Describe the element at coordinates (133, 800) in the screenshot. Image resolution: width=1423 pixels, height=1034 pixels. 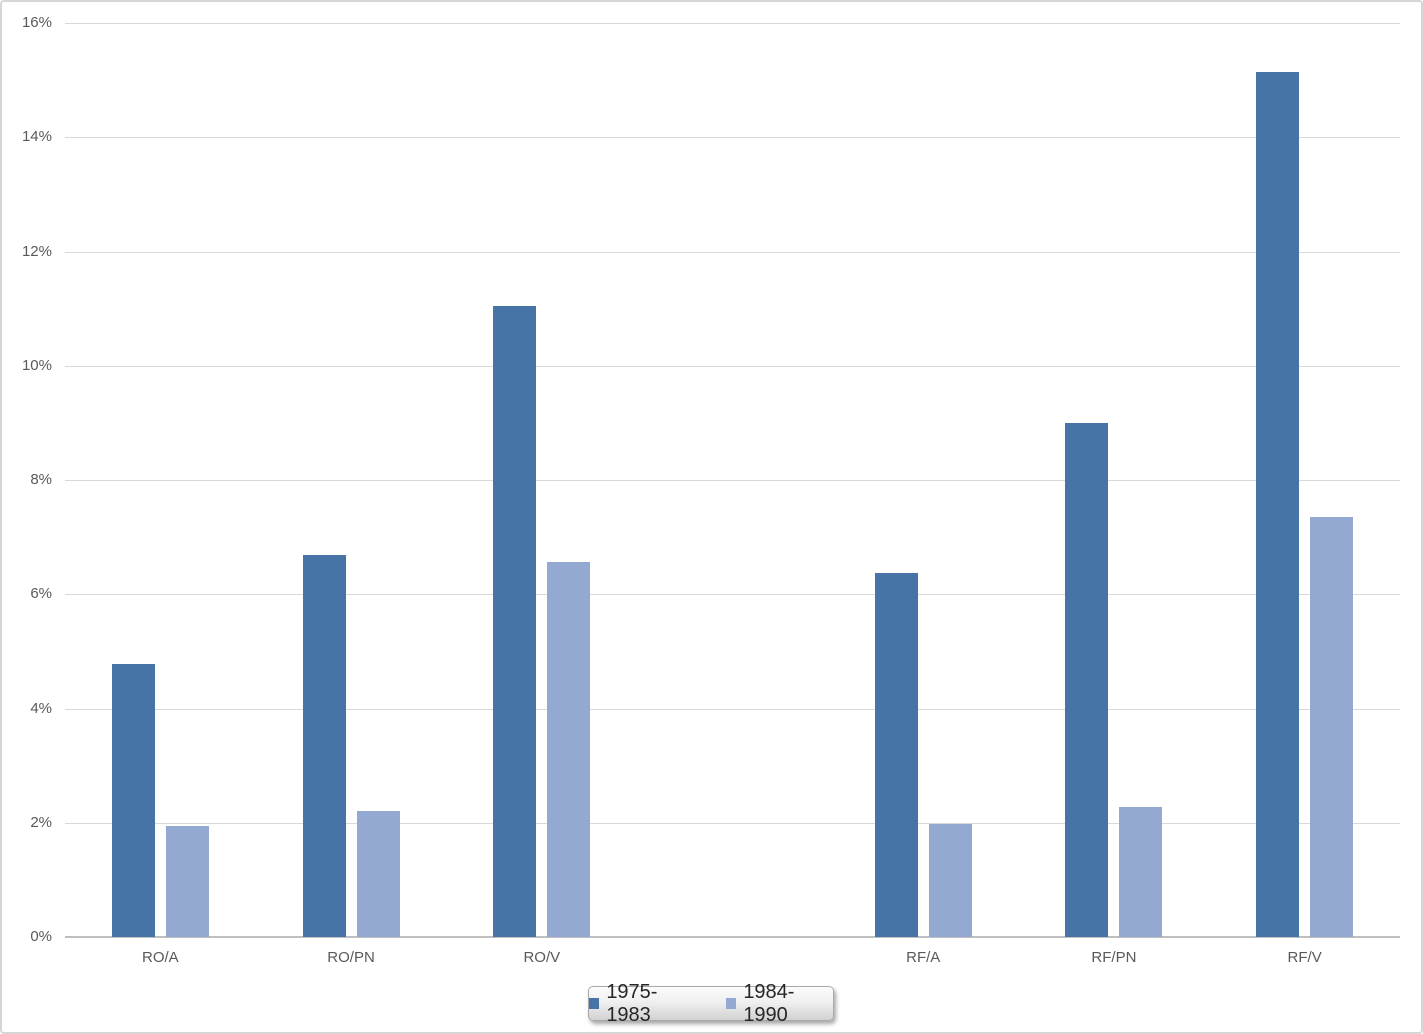
I see `bar-ro-a-1975-1983` at that location.